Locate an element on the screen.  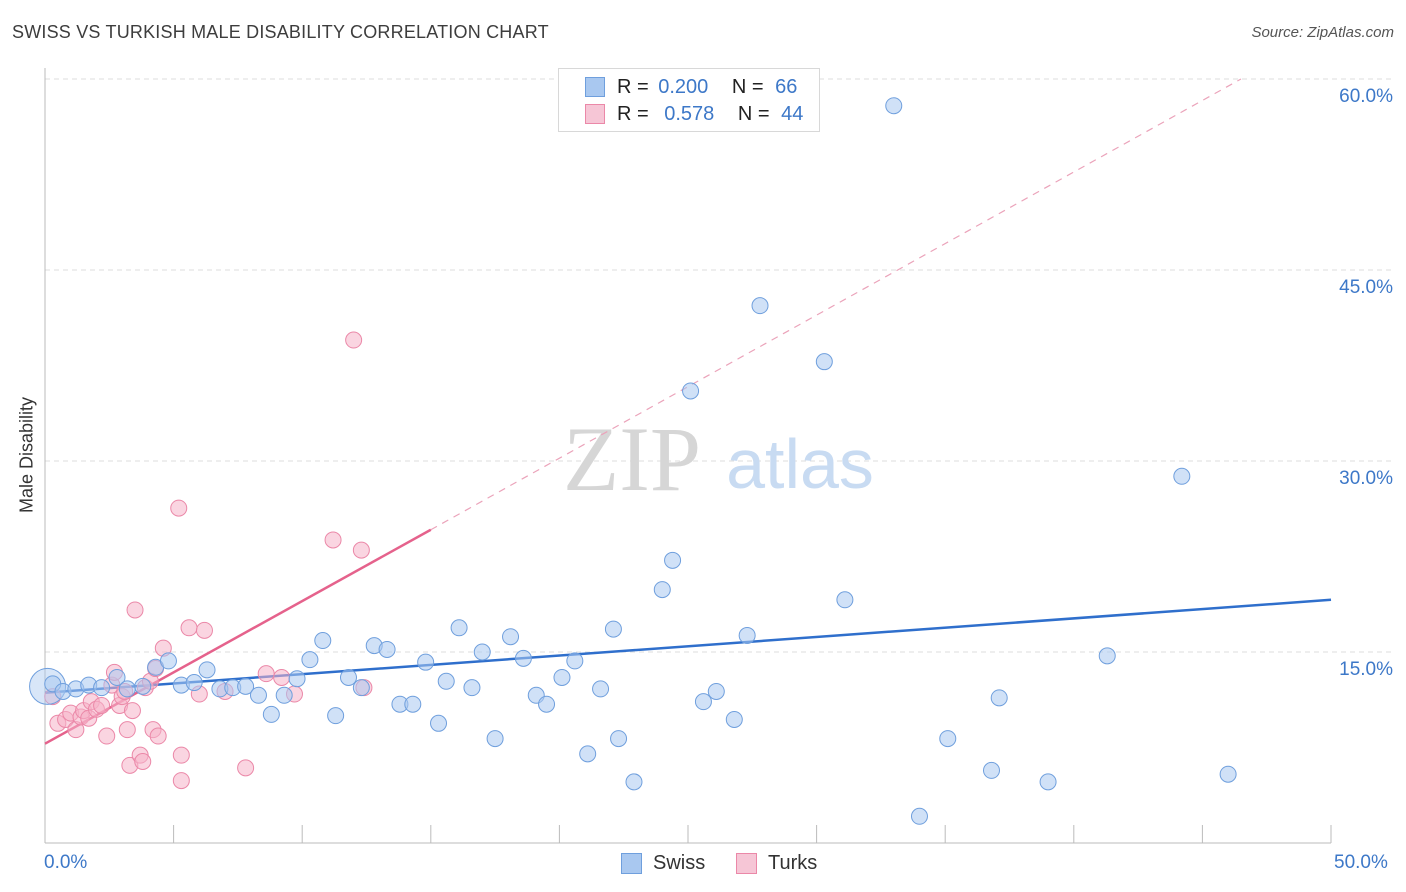
legend-turks-r-value: 0.578 is located at coordinates (689, 114).